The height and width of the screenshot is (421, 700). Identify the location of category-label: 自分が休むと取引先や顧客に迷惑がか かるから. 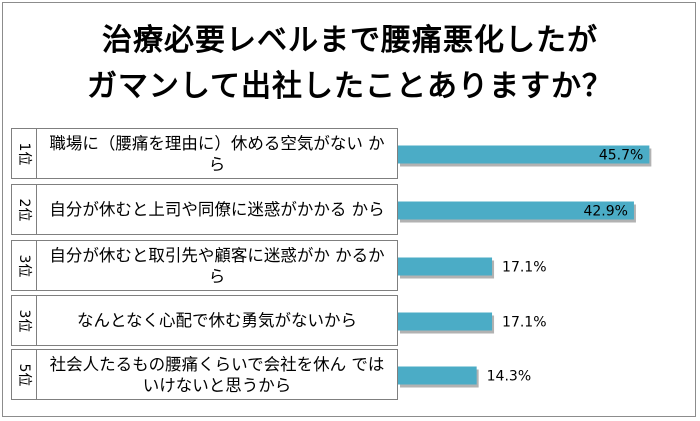
(217, 265).